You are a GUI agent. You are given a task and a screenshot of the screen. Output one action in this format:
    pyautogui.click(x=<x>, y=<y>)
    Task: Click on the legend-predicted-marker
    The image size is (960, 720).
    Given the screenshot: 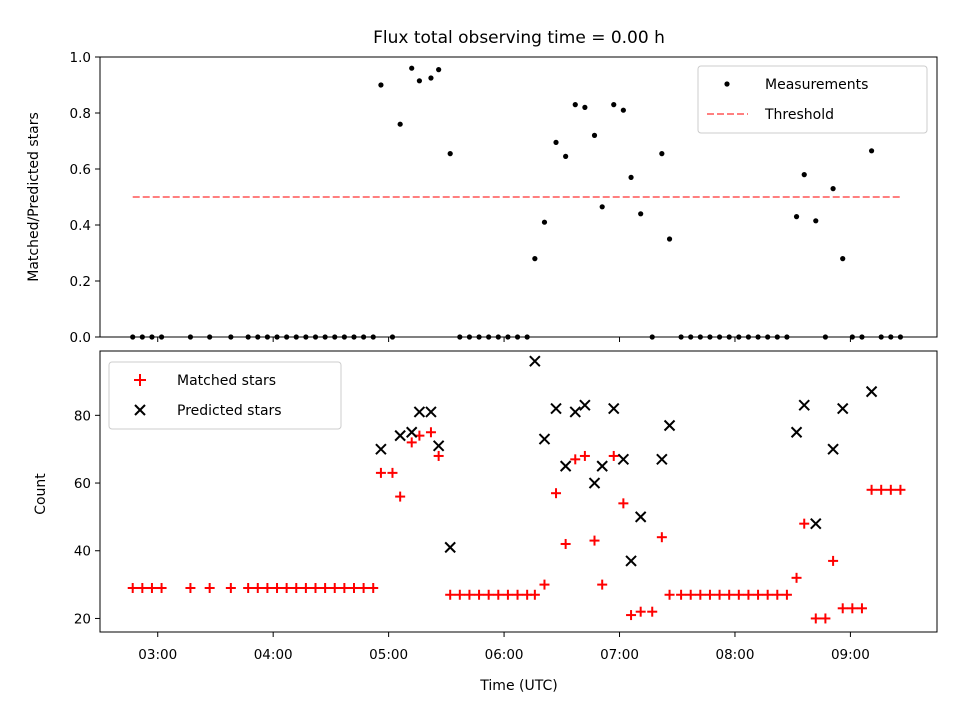 What is the action you would take?
    pyautogui.click(x=140, y=410)
    